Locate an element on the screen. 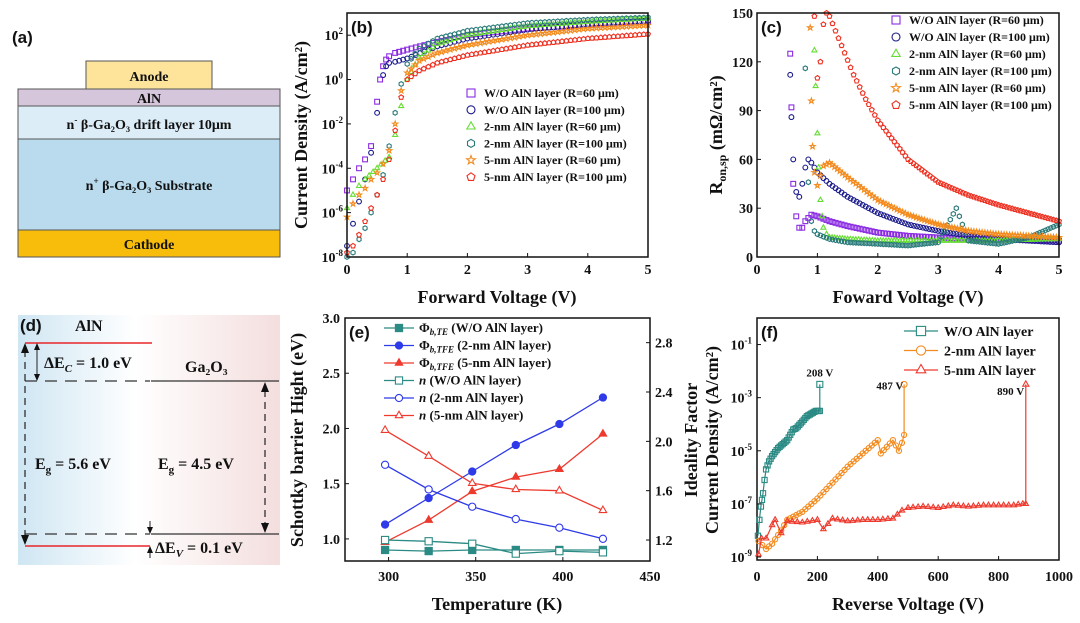 Image resolution: width=1080 pixels, height=623 pixels. substrate-label: n+ β-Ga₂O₃ Substrate is located at coordinates (149, 185).